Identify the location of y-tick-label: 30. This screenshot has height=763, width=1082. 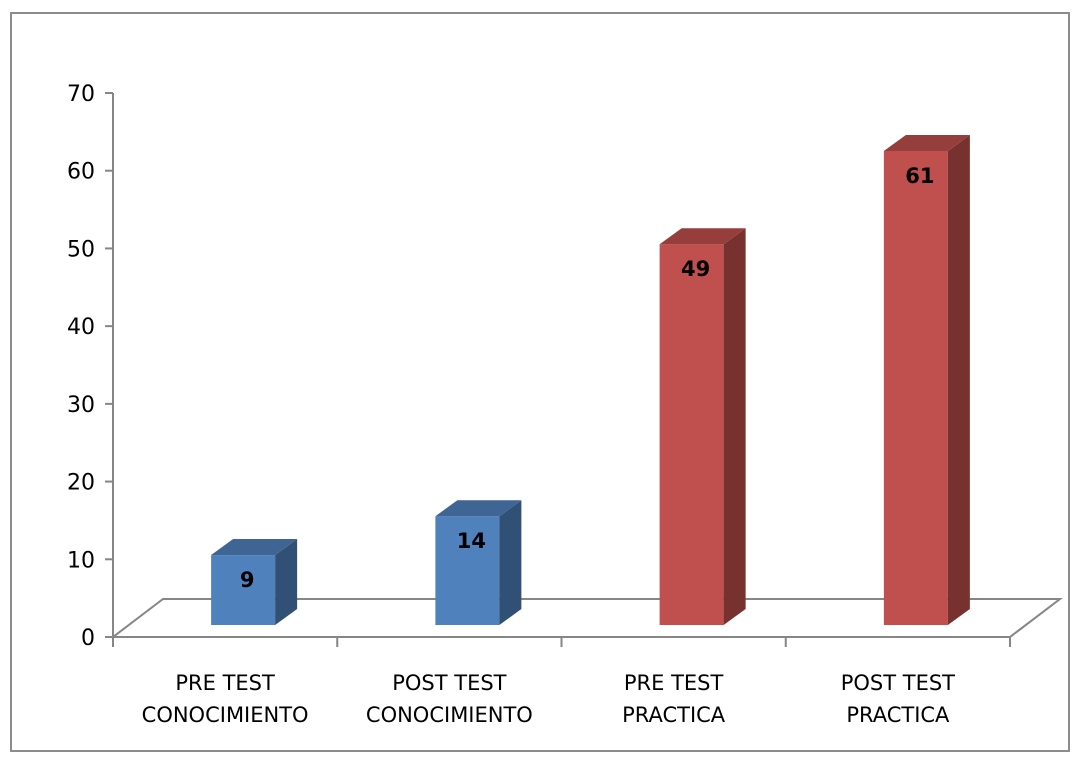
(81, 405).